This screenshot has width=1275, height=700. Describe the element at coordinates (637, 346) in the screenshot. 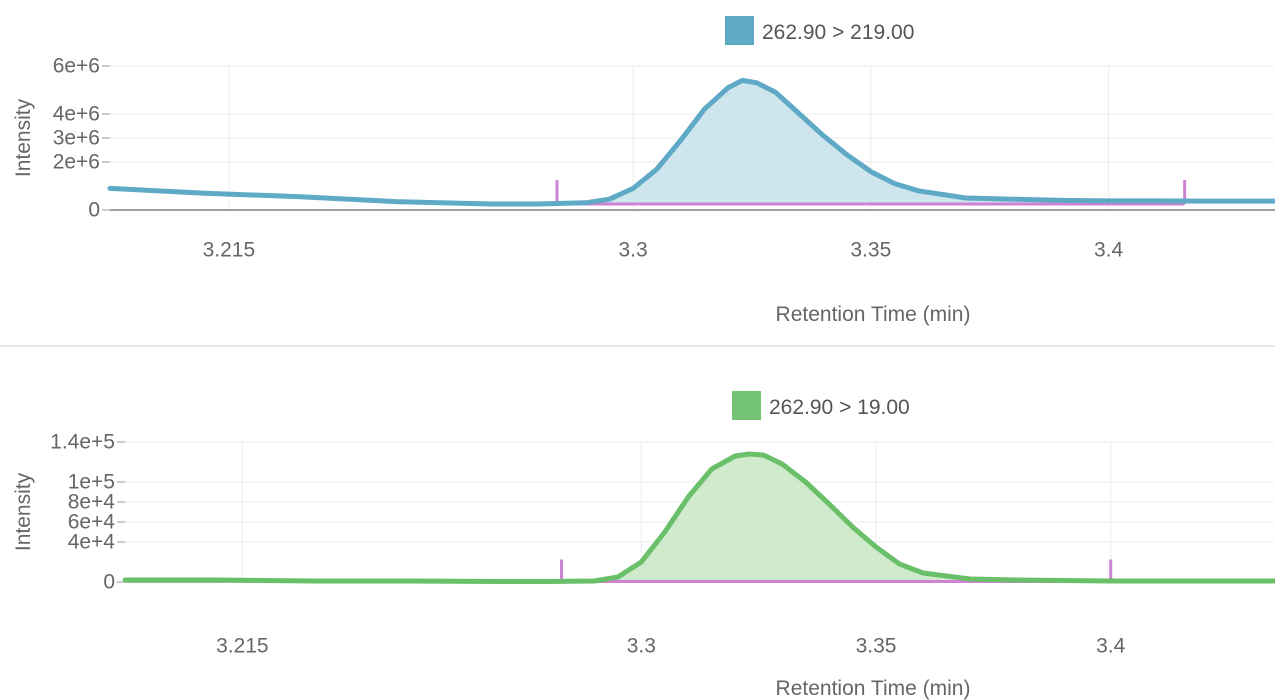

I see `panel-divider` at that location.